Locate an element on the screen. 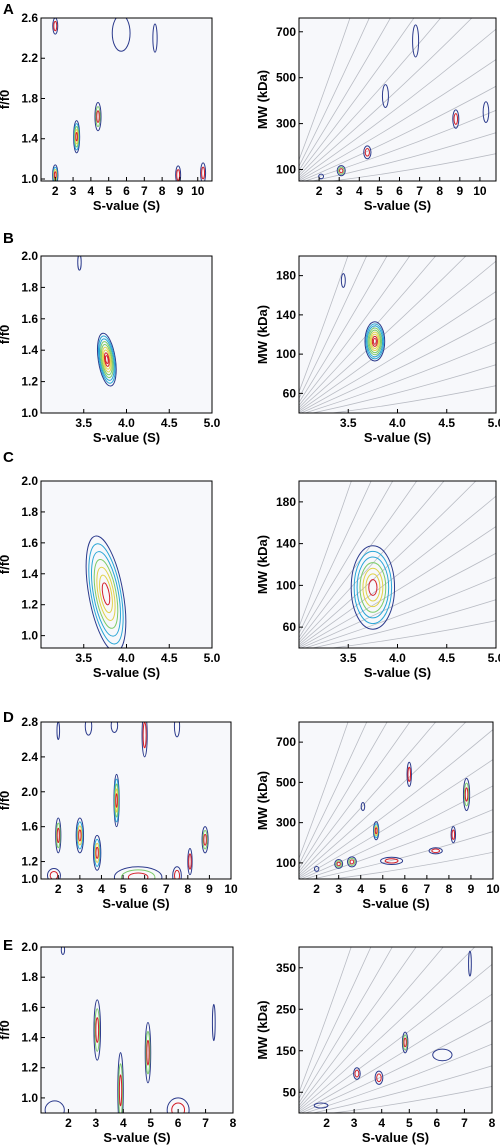 The image size is (500, 1146). x-tick-label: 9 is located at coordinates (209, 889).